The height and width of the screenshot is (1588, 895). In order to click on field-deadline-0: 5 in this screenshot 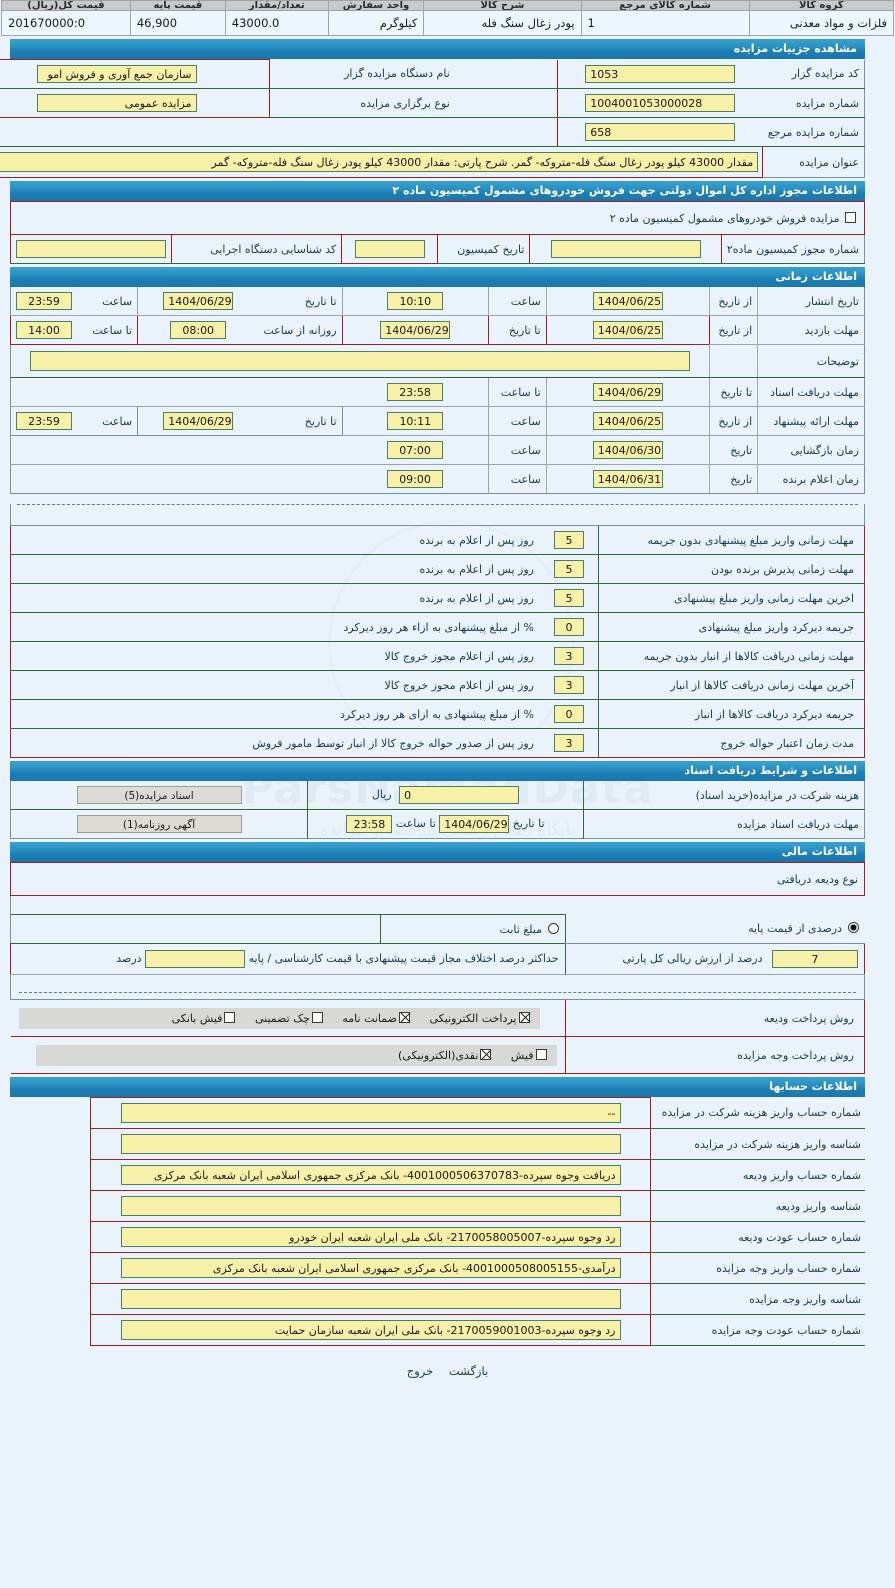, I will do `click(569, 540)`.